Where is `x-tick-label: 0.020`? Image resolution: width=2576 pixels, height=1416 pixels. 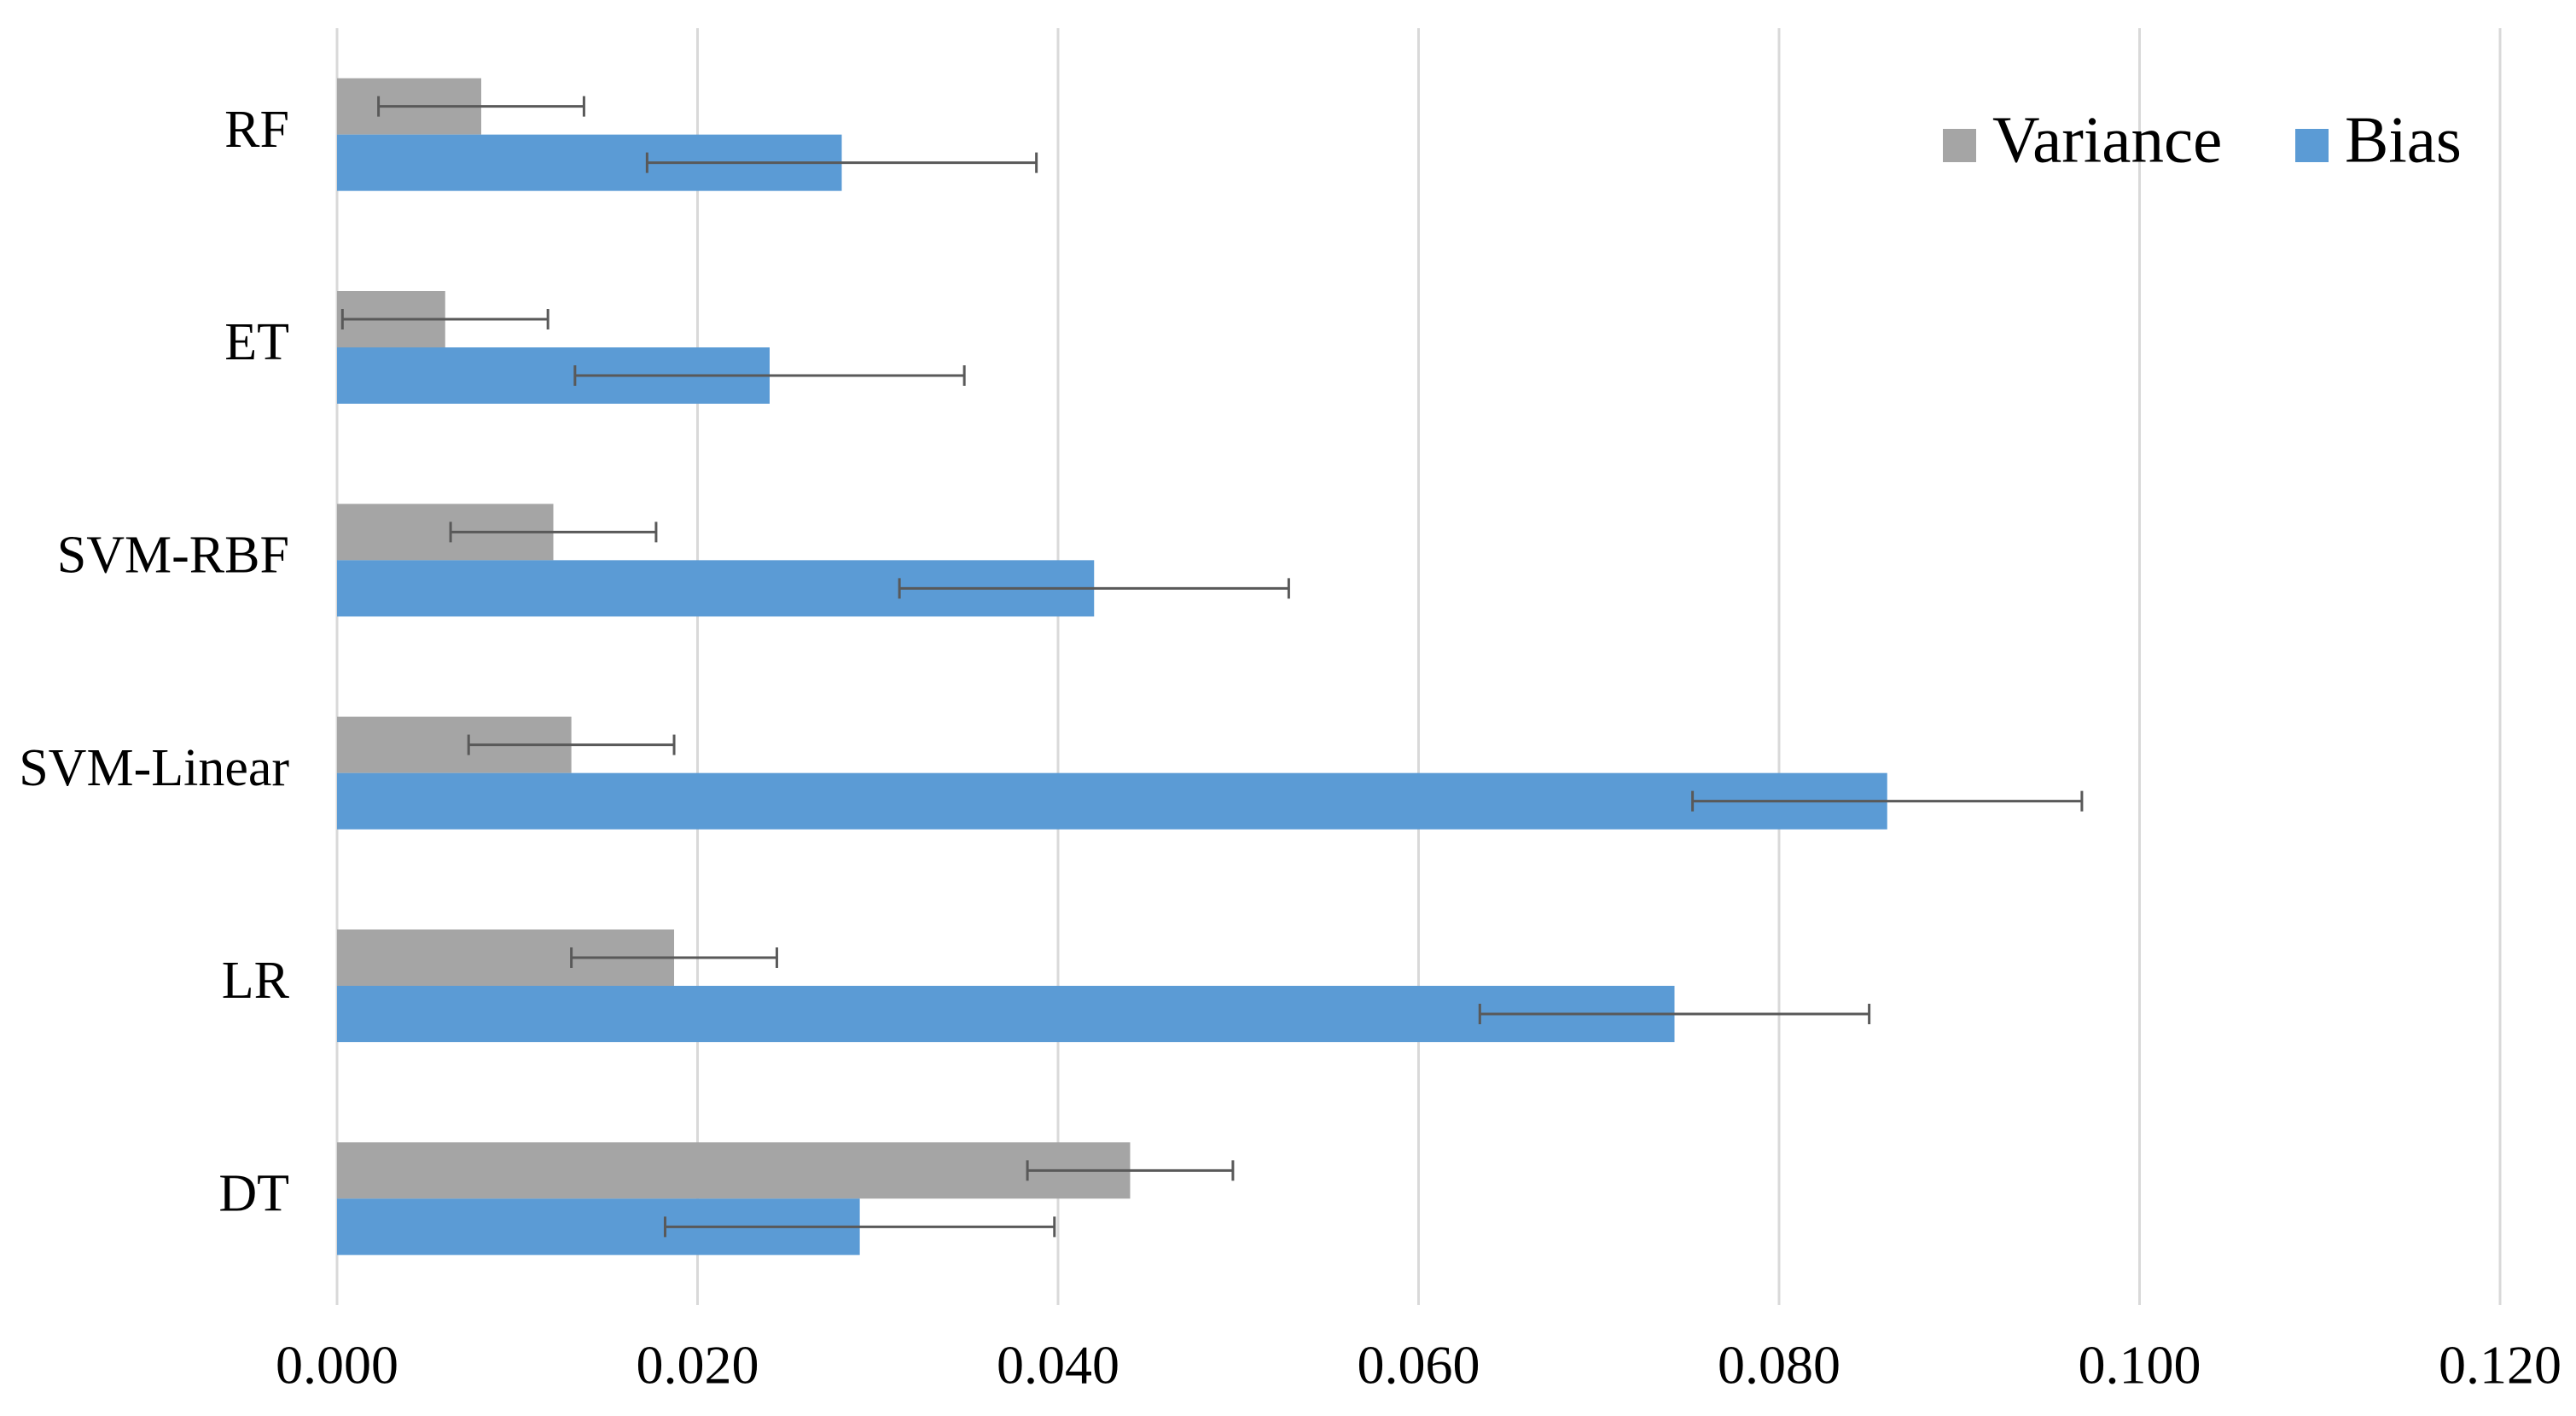
x-tick-label: 0.020 is located at coordinates (698, 1365).